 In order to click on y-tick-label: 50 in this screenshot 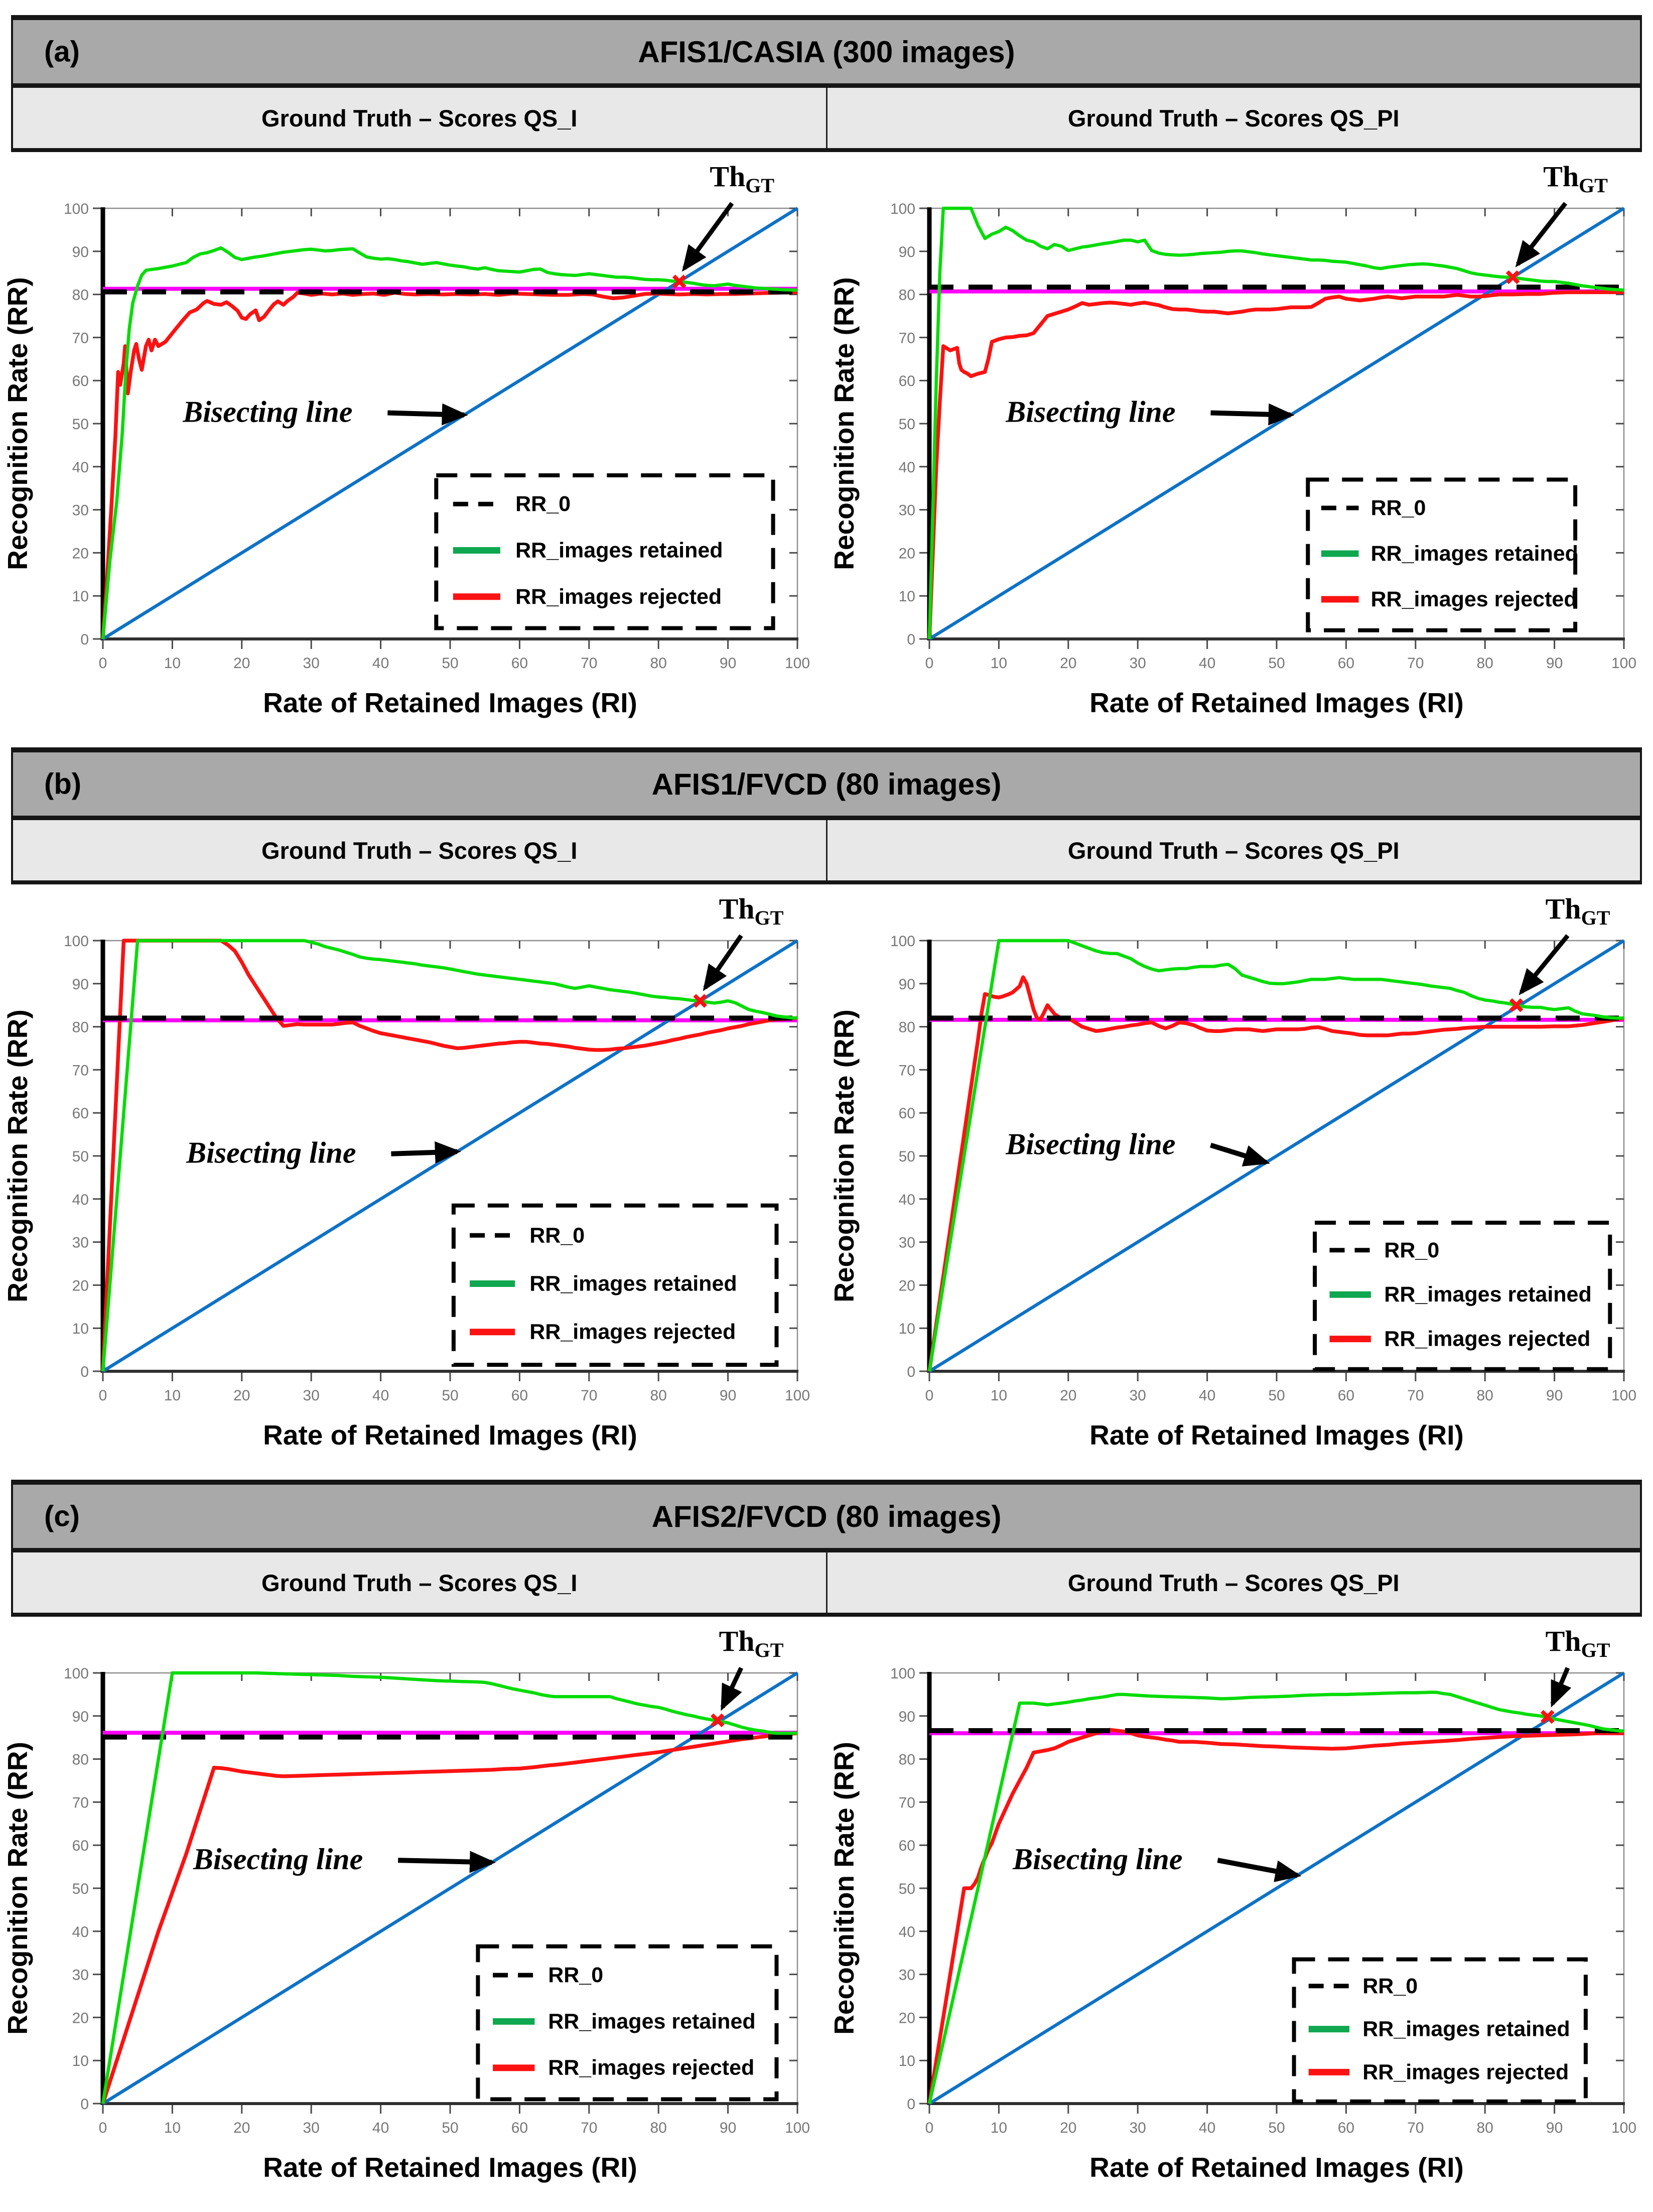, I will do `click(907, 1156)`.